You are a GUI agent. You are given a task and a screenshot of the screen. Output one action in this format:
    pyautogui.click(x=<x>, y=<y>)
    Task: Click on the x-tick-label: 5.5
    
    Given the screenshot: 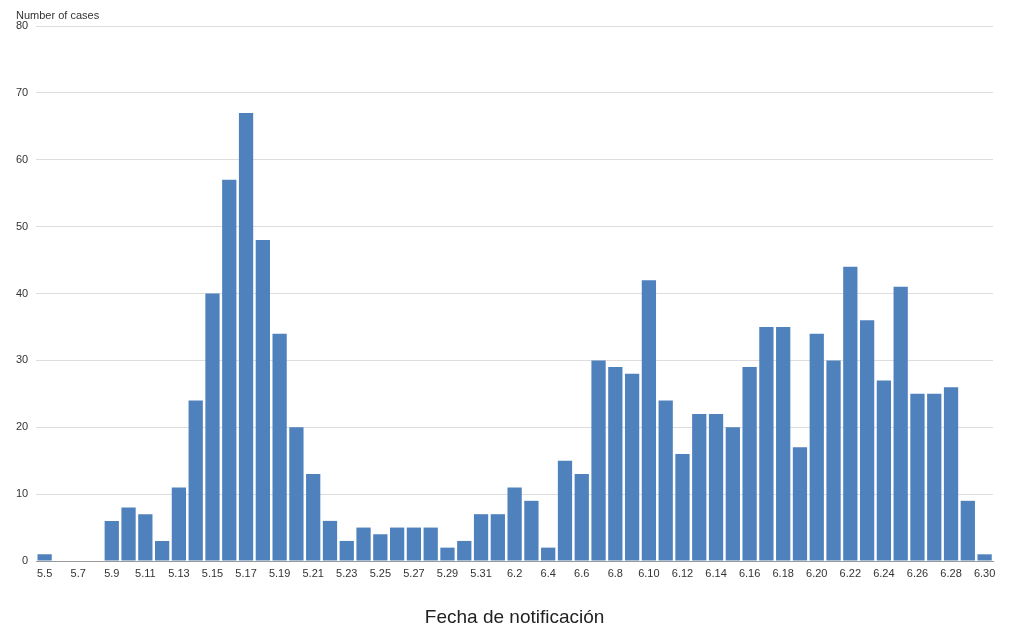 What is the action you would take?
    pyautogui.click(x=44, y=572)
    